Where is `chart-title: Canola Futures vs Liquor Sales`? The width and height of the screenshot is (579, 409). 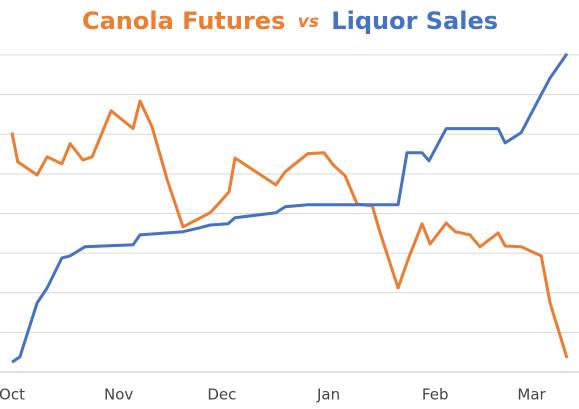 chart-title: Canola Futures vs Liquor Sales is located at coordinates (290, 21).